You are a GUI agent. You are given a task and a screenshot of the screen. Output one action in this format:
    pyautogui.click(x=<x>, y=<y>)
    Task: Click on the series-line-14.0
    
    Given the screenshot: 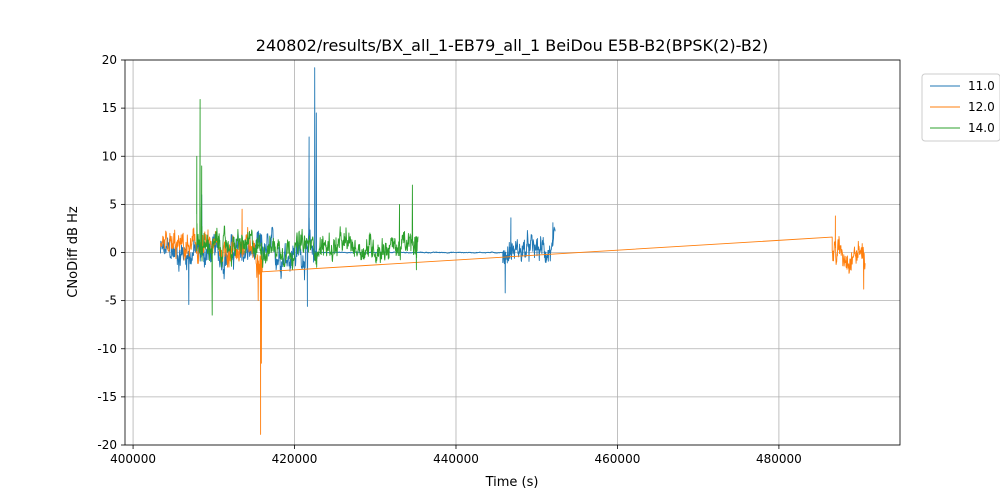 What is the action you would take?
    pyautogui.click(x=307, y=207)
    